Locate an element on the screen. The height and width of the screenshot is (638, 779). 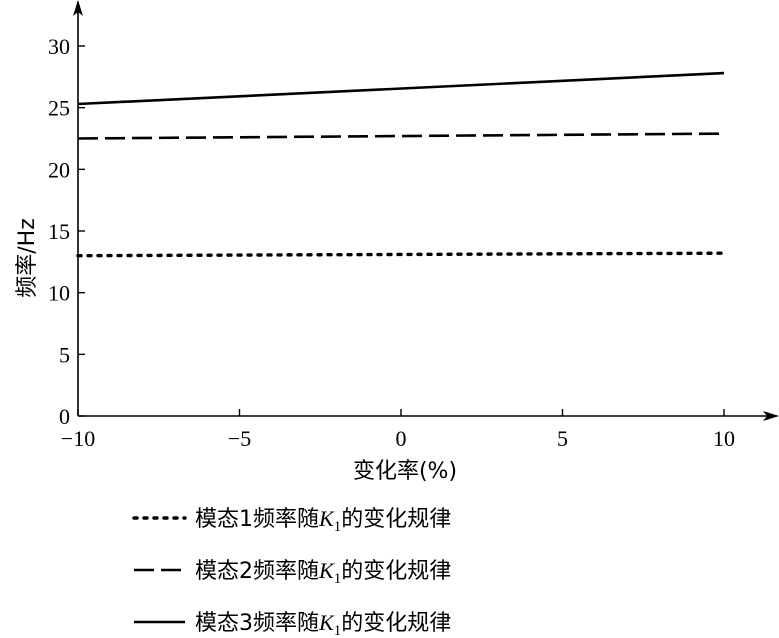
legend-label-prefix: 模态3频率随 is located at coordinates (257, 623).